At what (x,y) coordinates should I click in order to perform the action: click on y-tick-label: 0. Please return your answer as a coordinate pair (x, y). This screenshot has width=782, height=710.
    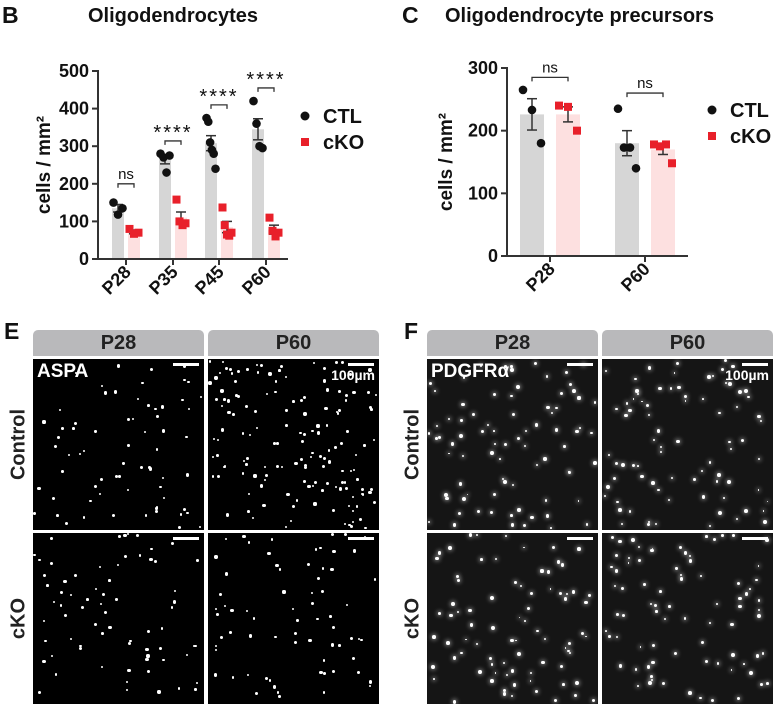
    Looking at the image, I should click on (493, 256).